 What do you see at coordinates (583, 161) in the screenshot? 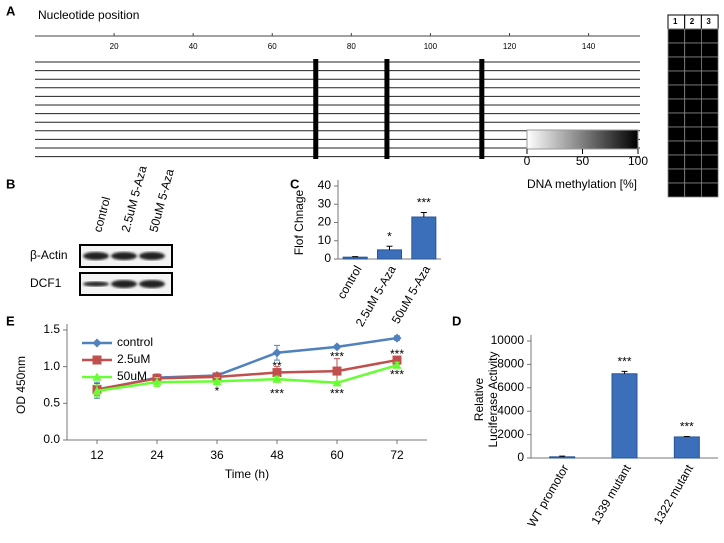
I see `scale-tick-label: 50` at bounding box center [583, 161].